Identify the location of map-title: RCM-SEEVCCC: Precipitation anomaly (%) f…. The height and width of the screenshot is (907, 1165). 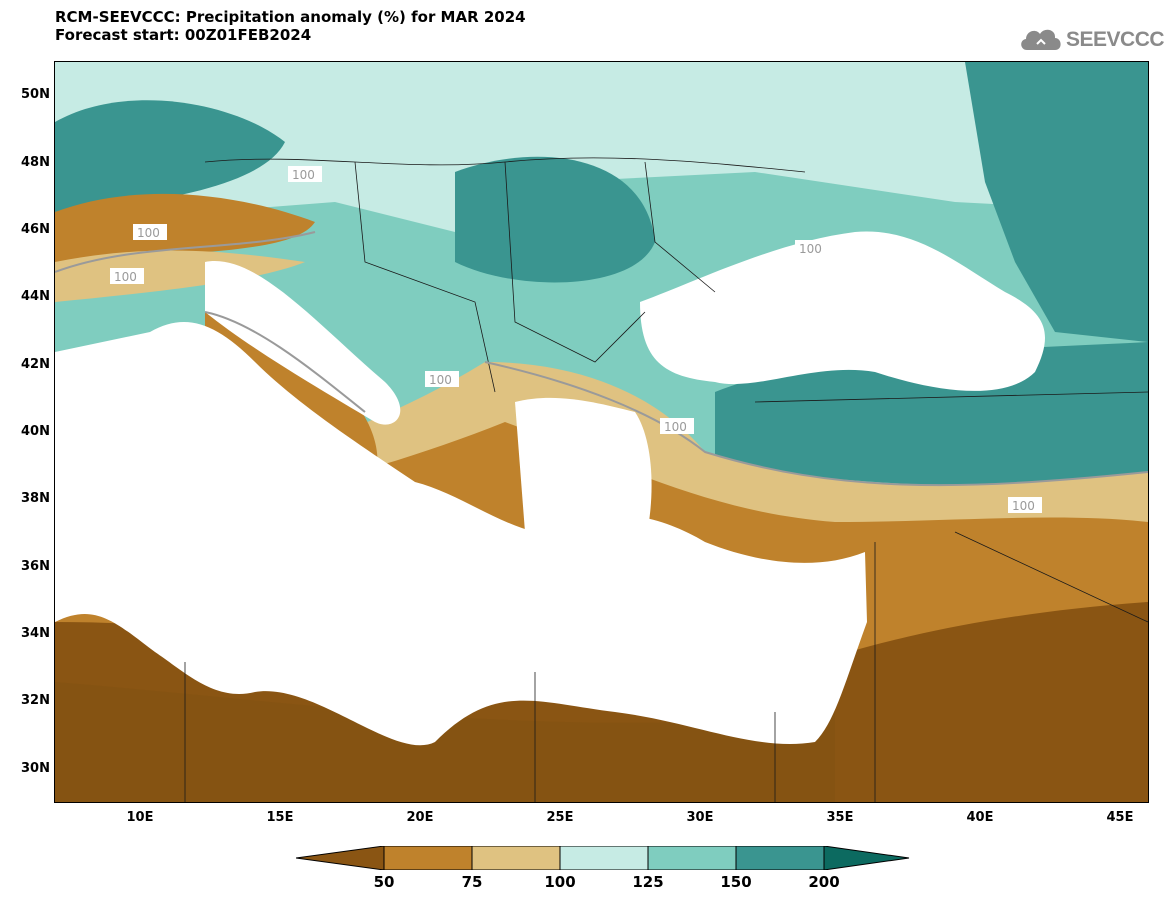
(290, 26).